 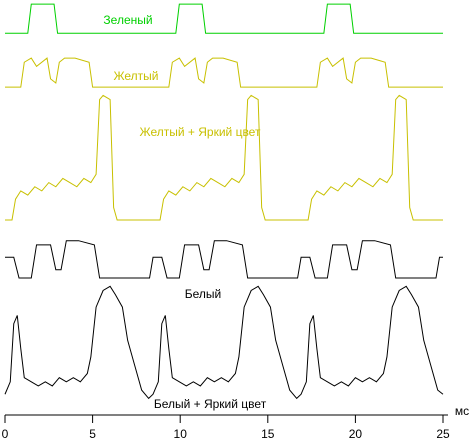 What do you see at coordinates (181, 434) in the screenshot?
I see `x-tick-label: 10` at bounding box center [181, 434].